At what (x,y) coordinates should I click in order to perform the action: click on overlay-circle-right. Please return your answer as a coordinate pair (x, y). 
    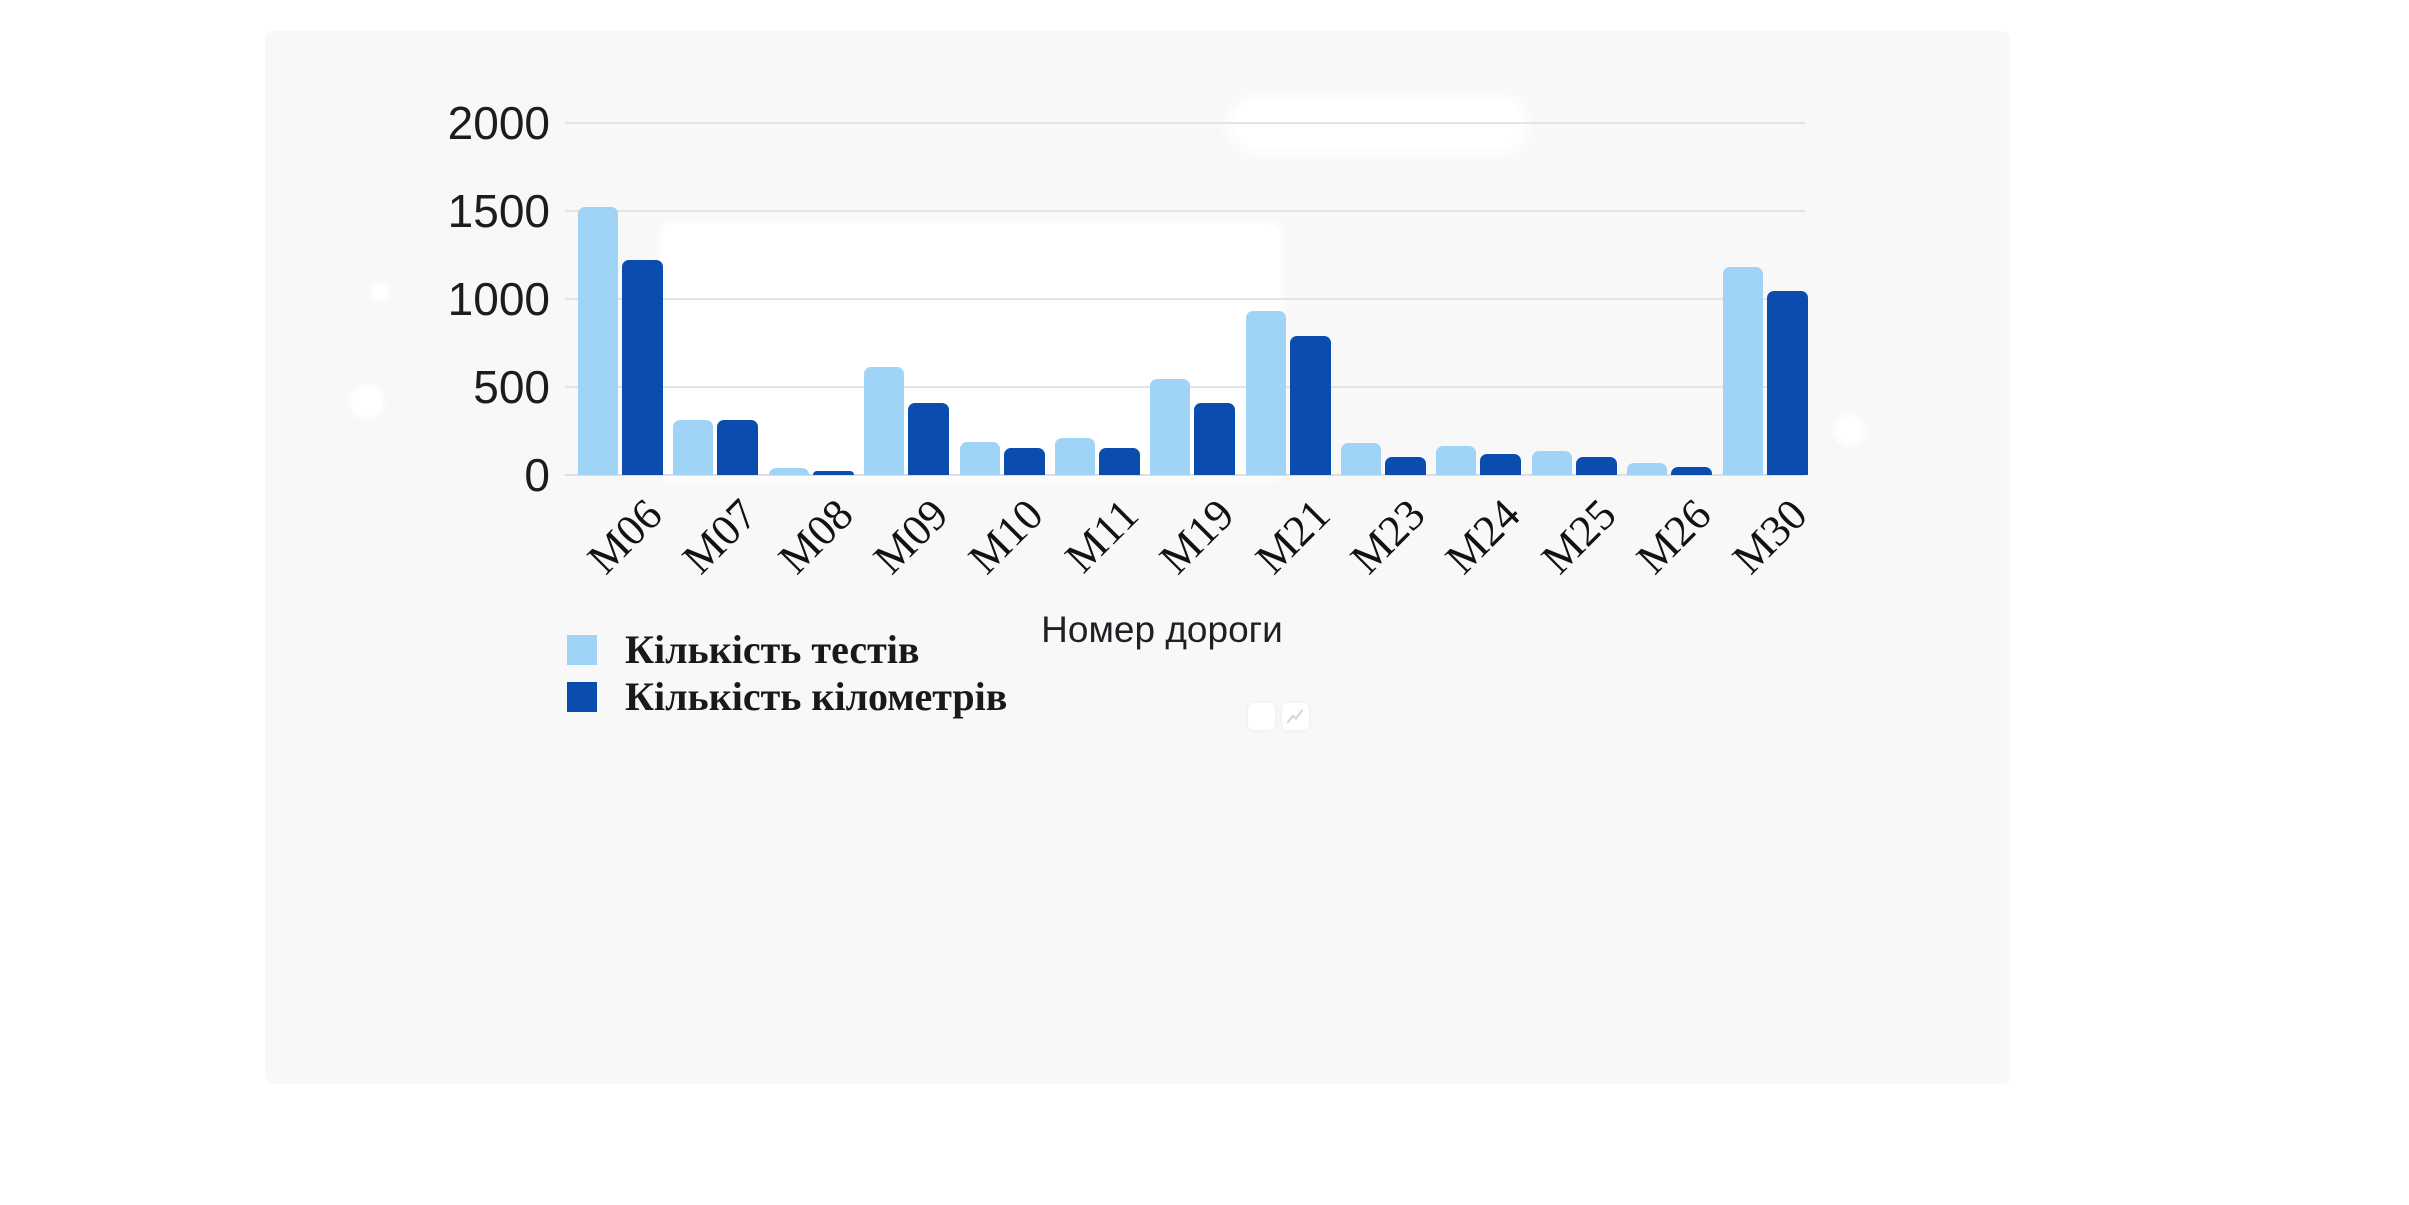
    Looking at the image, I should click on (1850, 430).